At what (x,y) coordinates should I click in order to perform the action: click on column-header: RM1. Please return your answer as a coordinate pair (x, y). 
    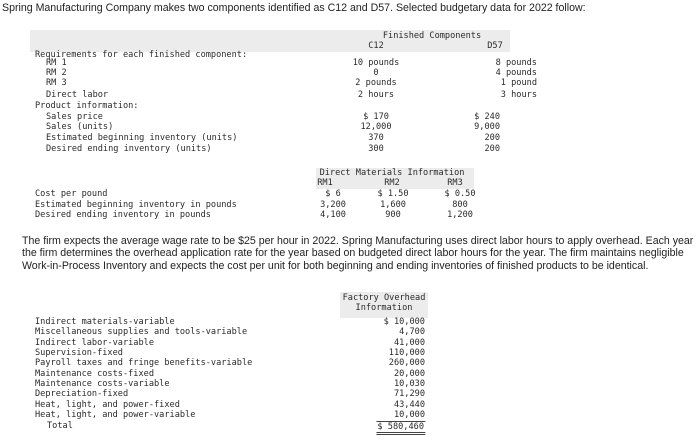
    Looking at the image, I should click on (325, 183).